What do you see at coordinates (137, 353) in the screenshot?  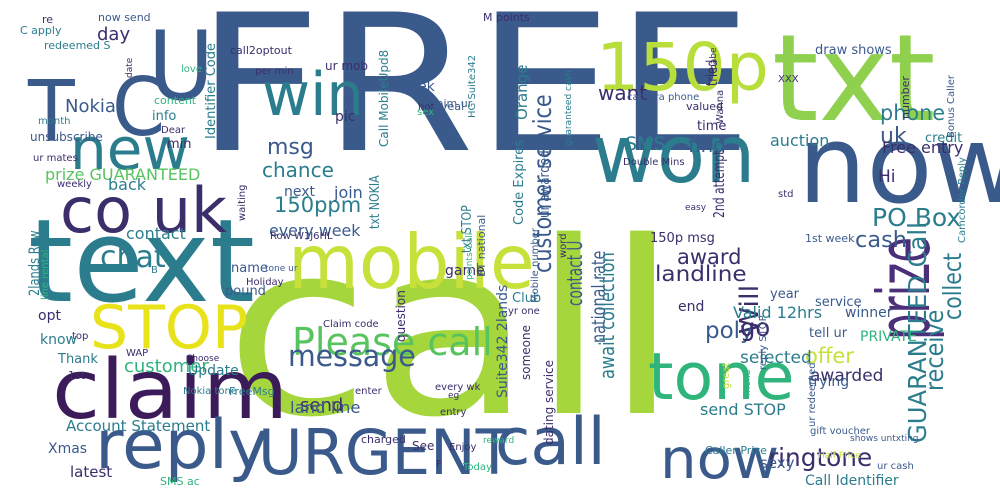 I see `word-wap: WAP` at bounding box center [137, 353].